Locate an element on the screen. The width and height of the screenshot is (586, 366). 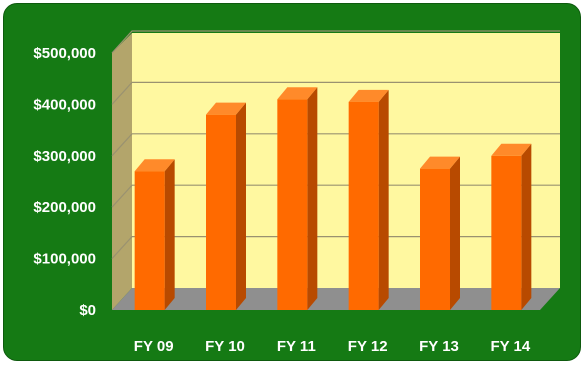
x-tick-label: FY 13 is located at coordinates (439, 346).